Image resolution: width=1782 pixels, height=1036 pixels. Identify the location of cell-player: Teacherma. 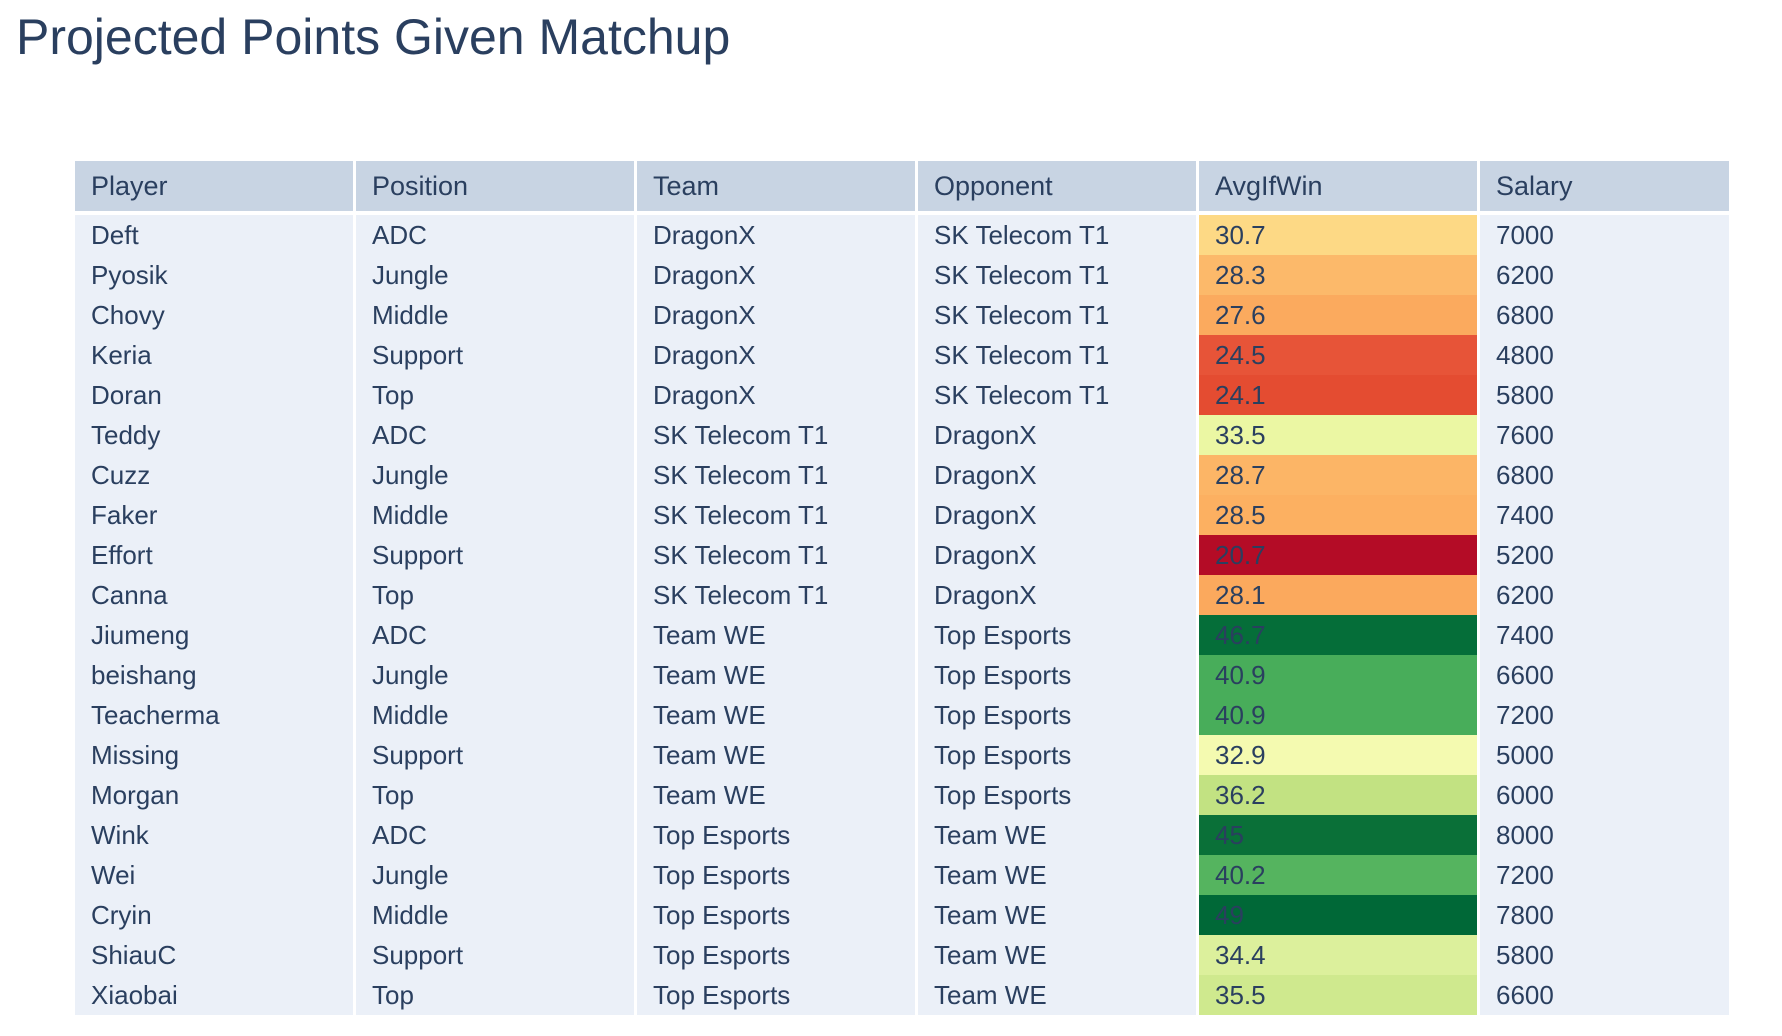
(215, 715).